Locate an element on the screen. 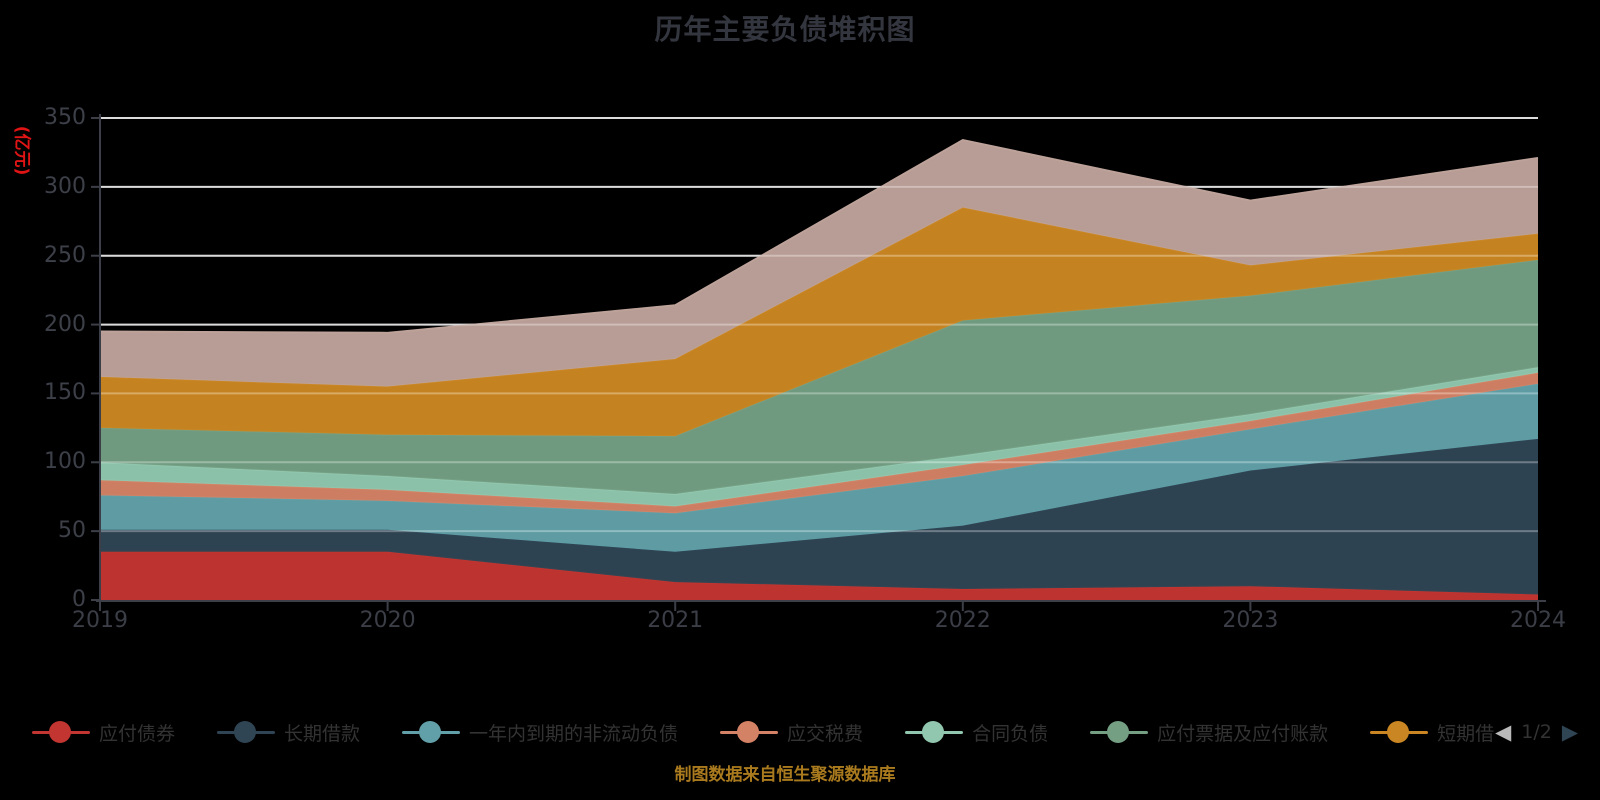 The height and width of the screenshot is (800, 1600). legend-item-7: 短期借 is located at coordinates (1432, 732).